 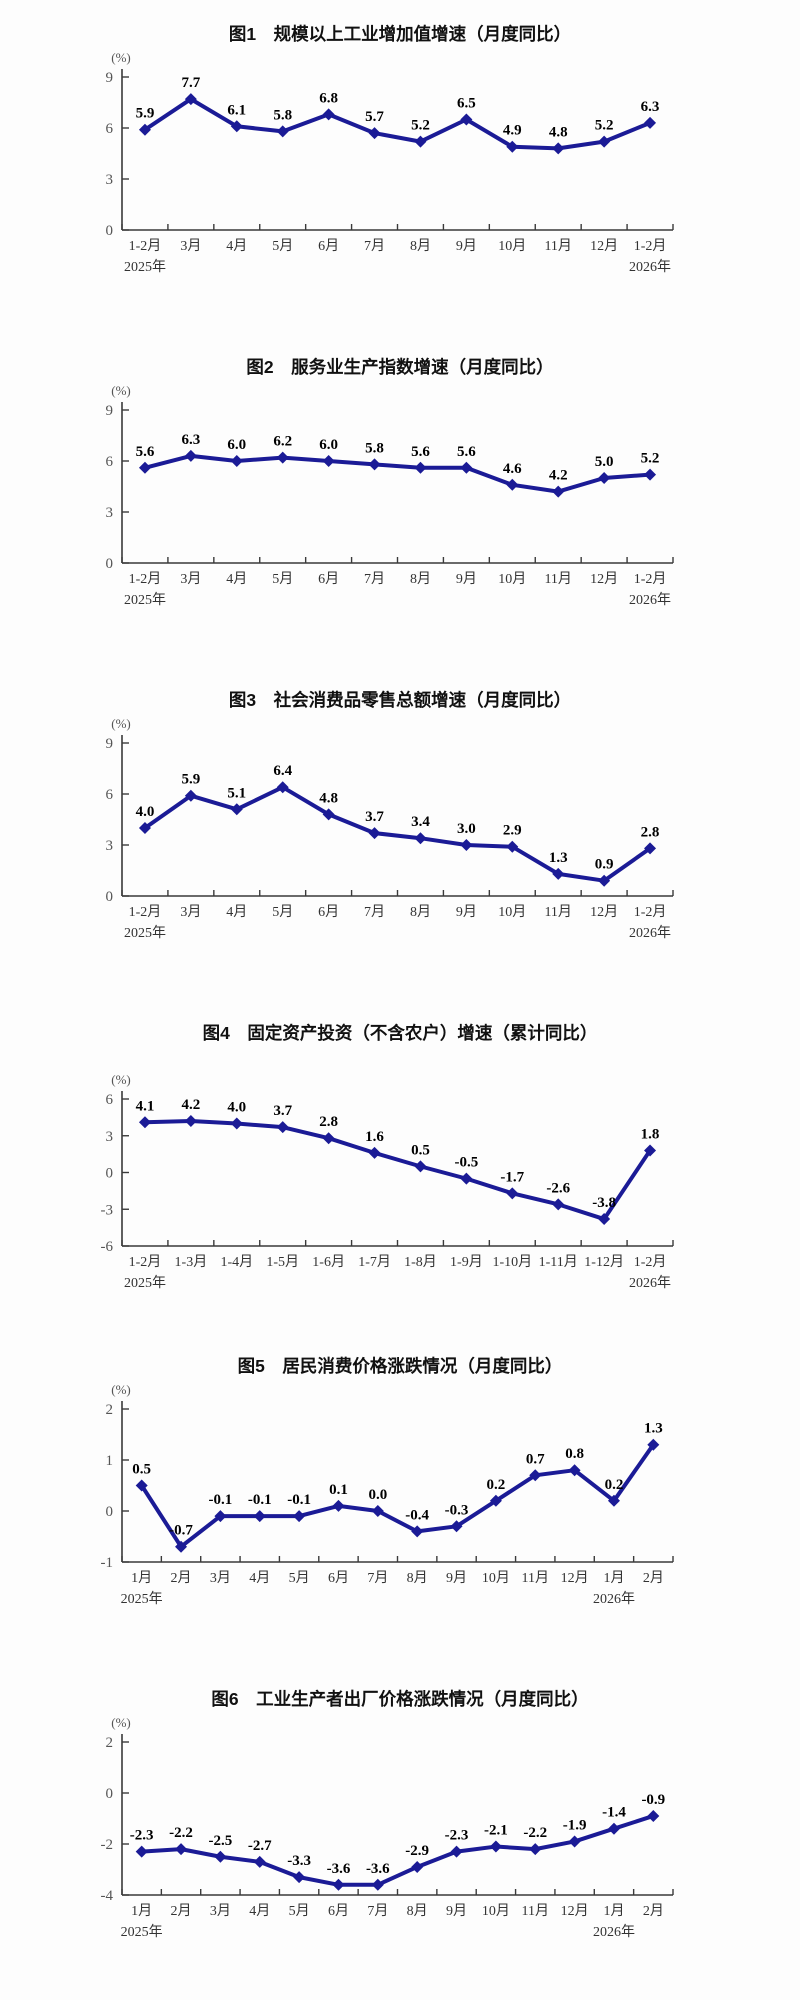 What do you see at coordinates (121, 1722) in the screenshot?
I see `y-axis-unit-label: (%)` at bounding box center [121, 1722].